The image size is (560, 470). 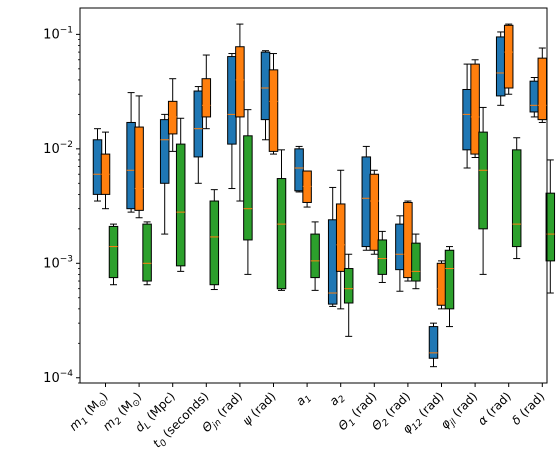 What do you see at coordinates (337, 399) in the screenshot?
I see `x-tick-label: a2` at bounding box center [337, 399].